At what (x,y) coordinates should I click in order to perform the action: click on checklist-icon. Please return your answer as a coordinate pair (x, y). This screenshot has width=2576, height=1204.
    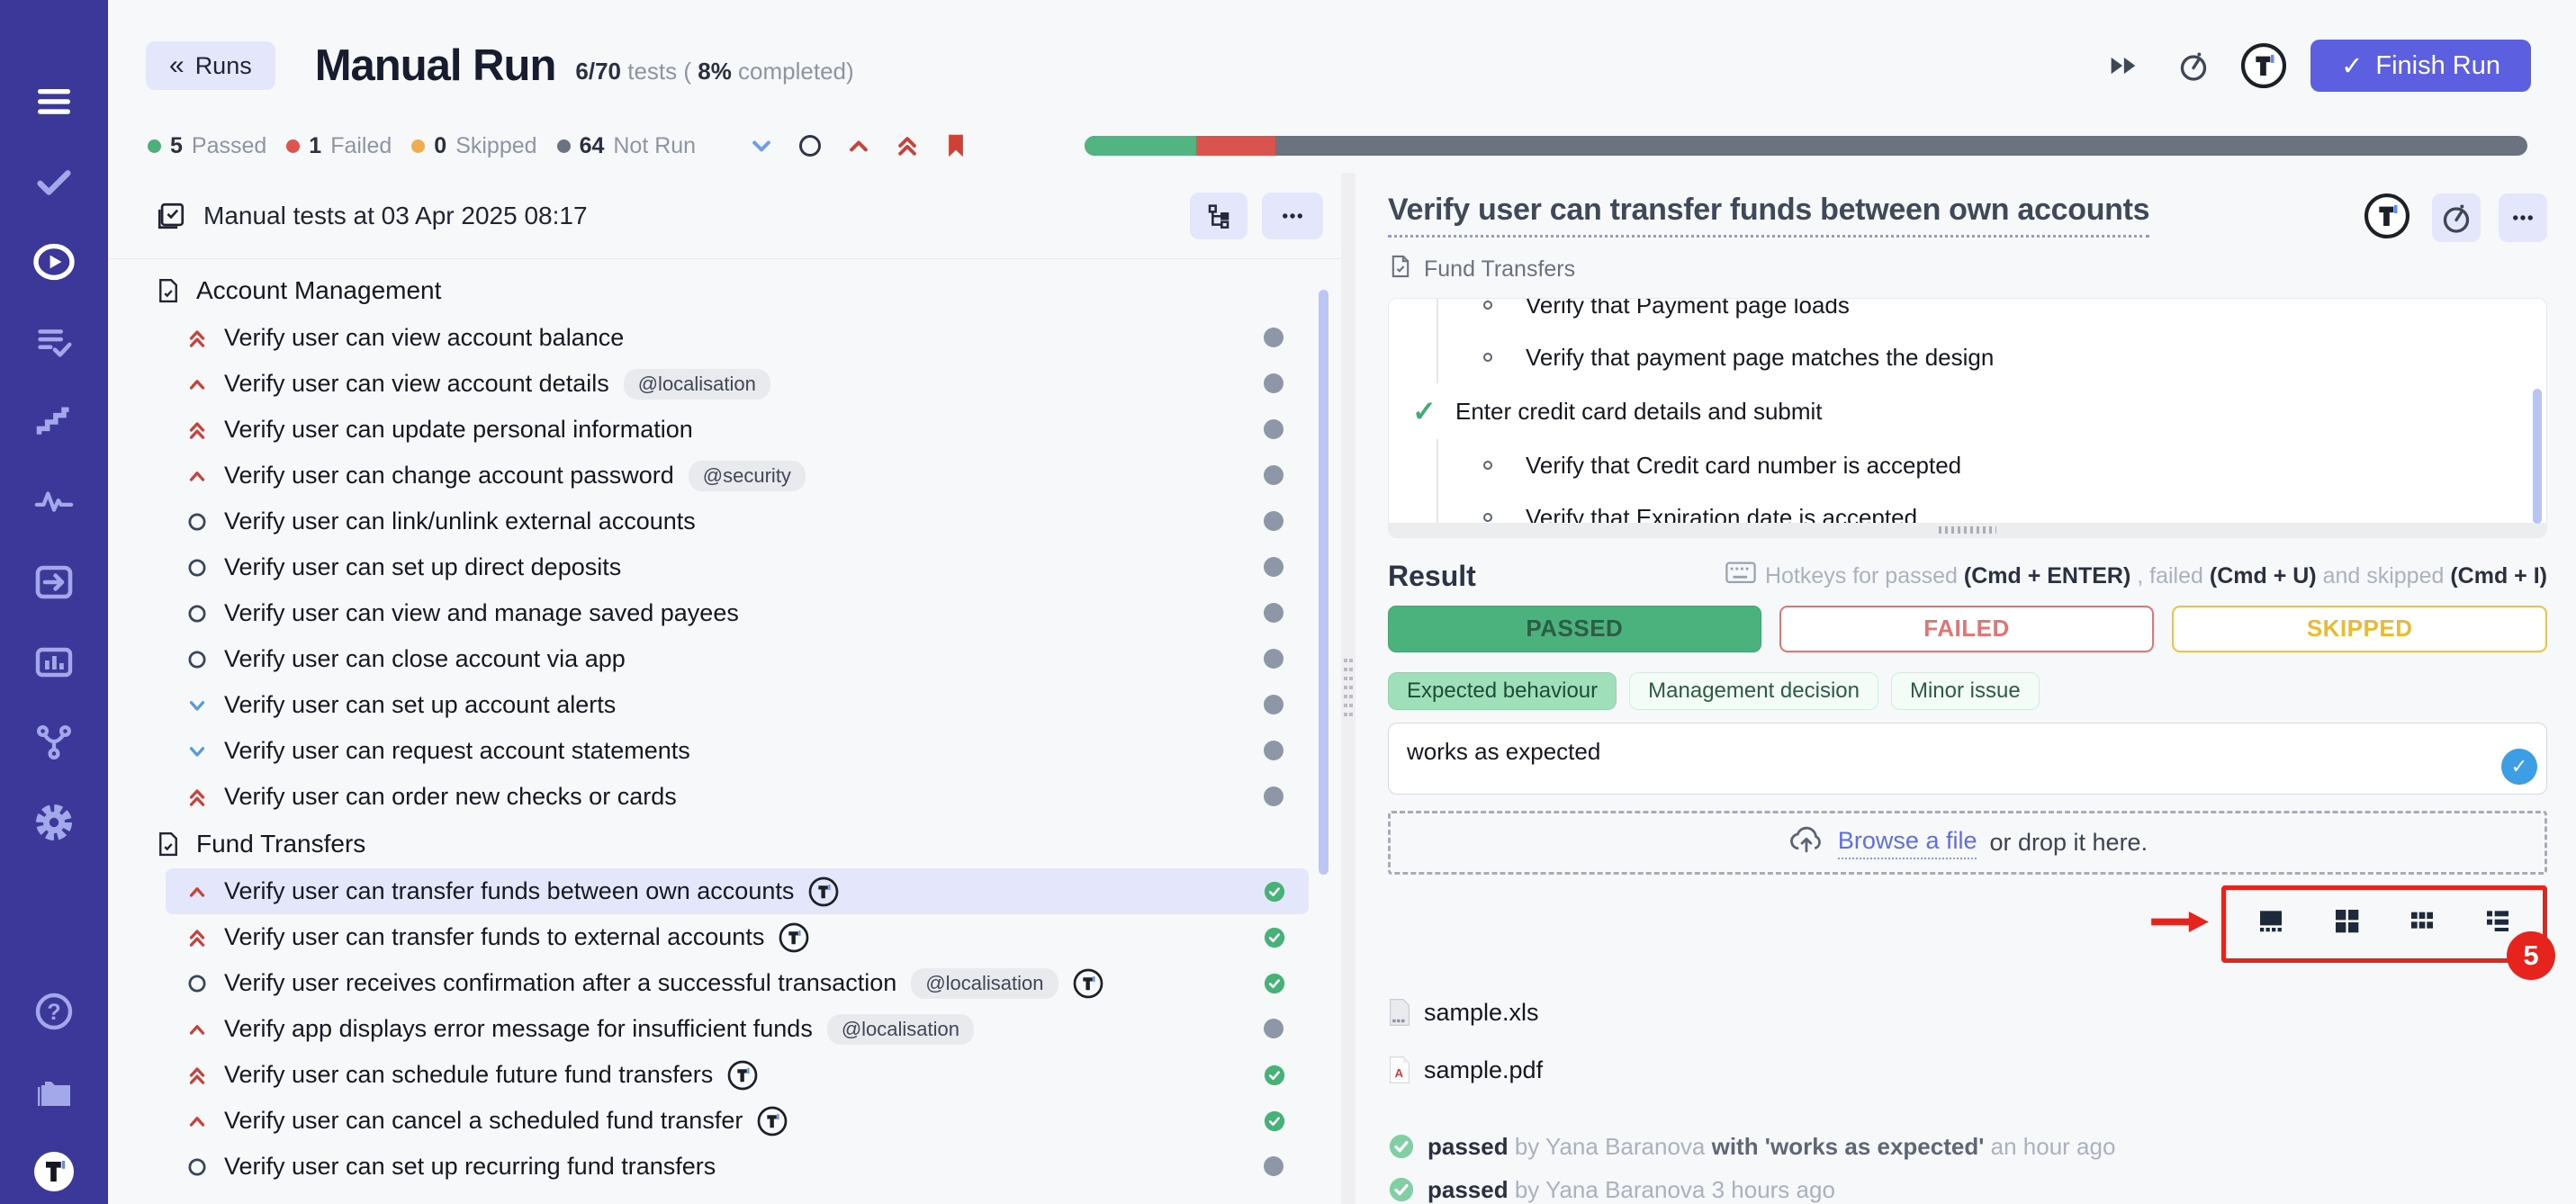
    Looking at the image, I should click on (171, 216).